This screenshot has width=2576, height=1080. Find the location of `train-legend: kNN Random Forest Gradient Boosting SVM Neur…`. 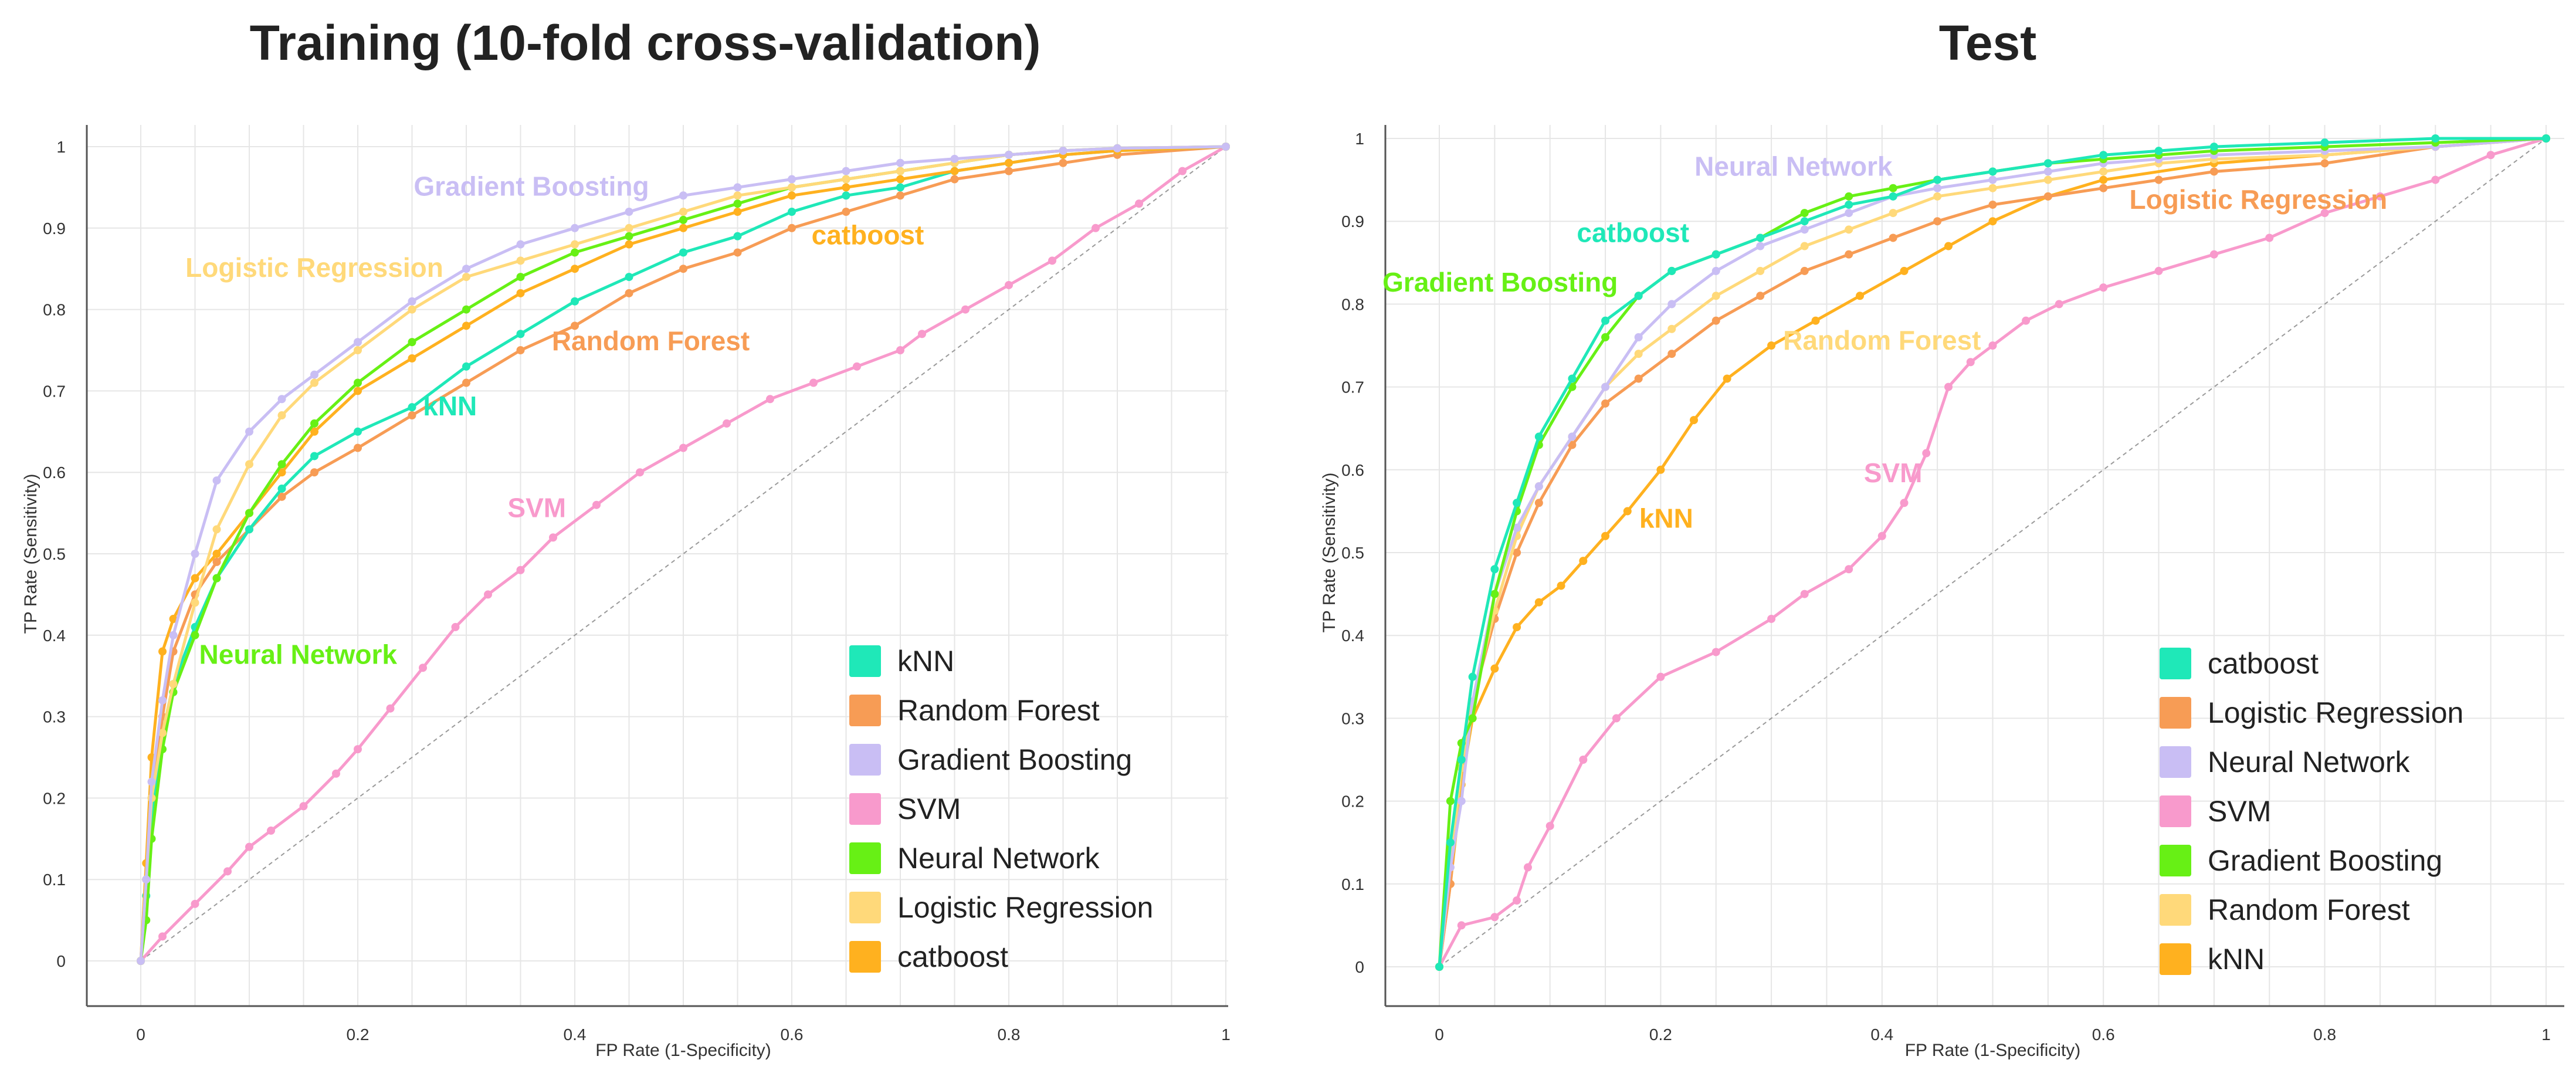

train-legend: kNN Random Forest Gradient Boosting SVM Neur… is located at coordinates (1001, 809).